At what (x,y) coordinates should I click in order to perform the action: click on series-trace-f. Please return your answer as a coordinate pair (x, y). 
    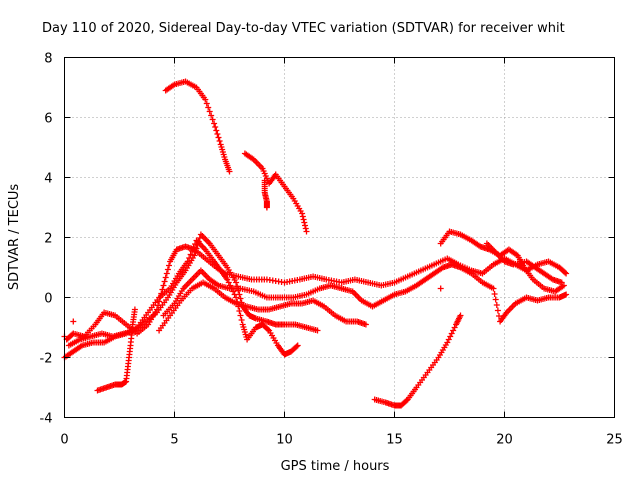
    Looking at the image, I should click on (365, 293).